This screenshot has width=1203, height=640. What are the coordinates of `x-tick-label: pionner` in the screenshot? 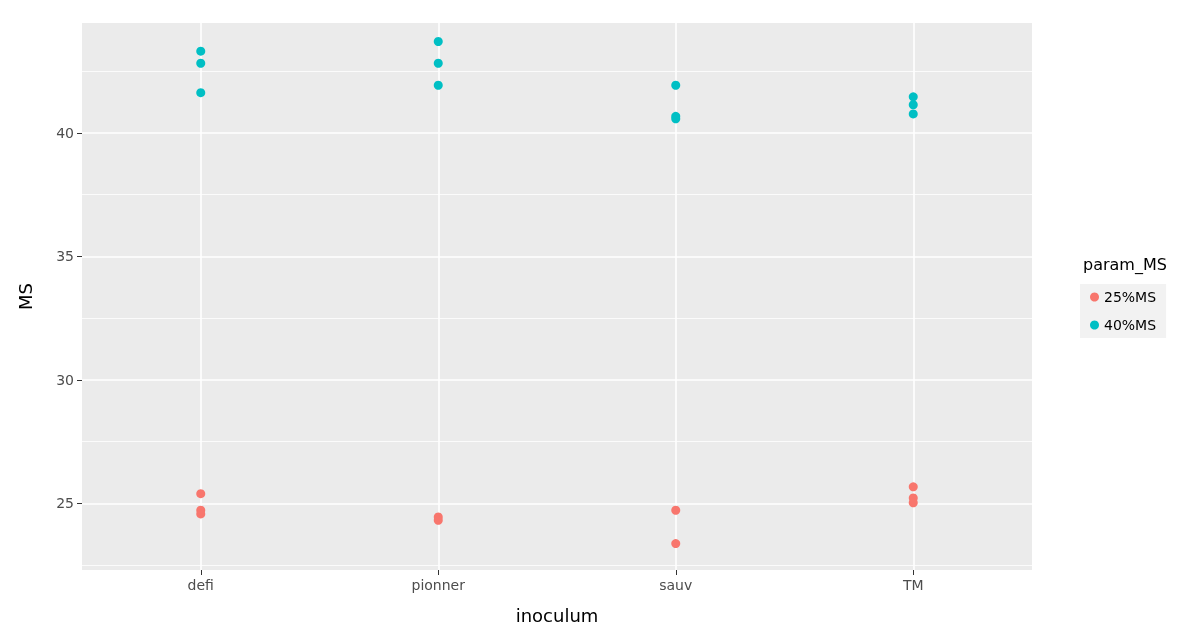 It's located at (438, 585).